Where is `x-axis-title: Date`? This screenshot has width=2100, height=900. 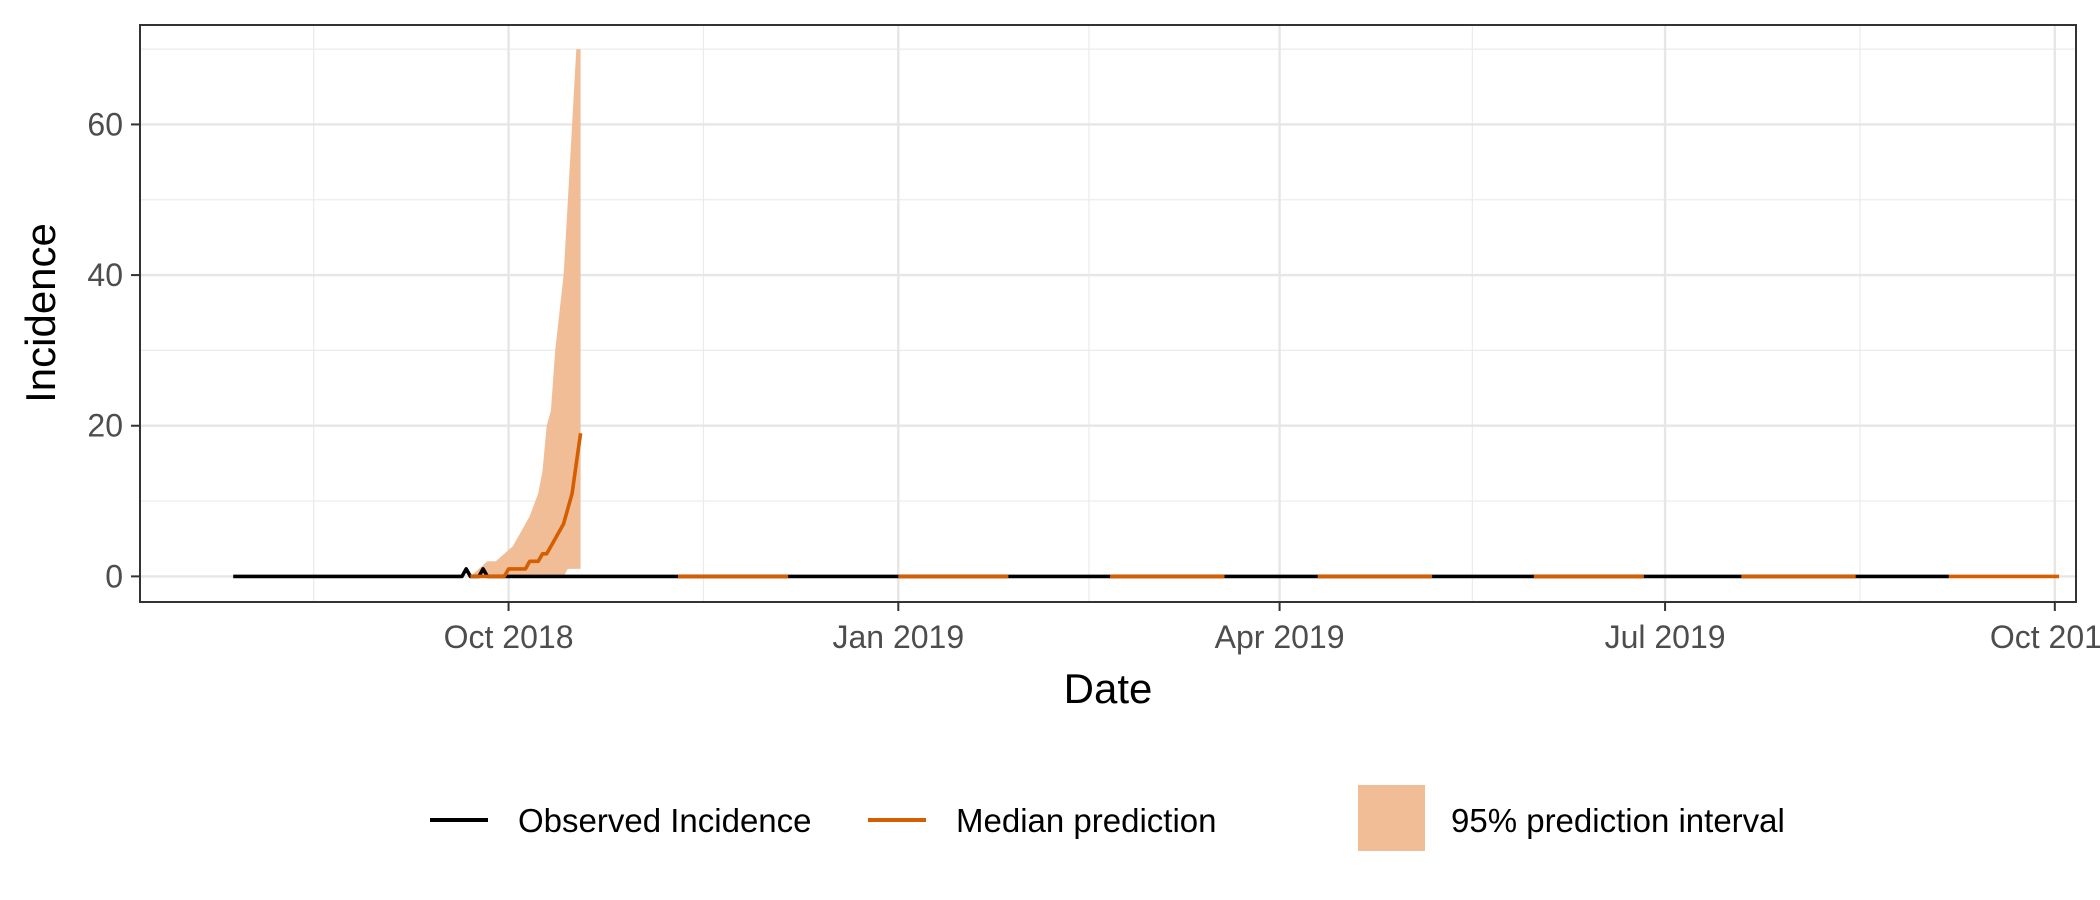
x-axis-title: Date is located at coordinates (1108, 688).